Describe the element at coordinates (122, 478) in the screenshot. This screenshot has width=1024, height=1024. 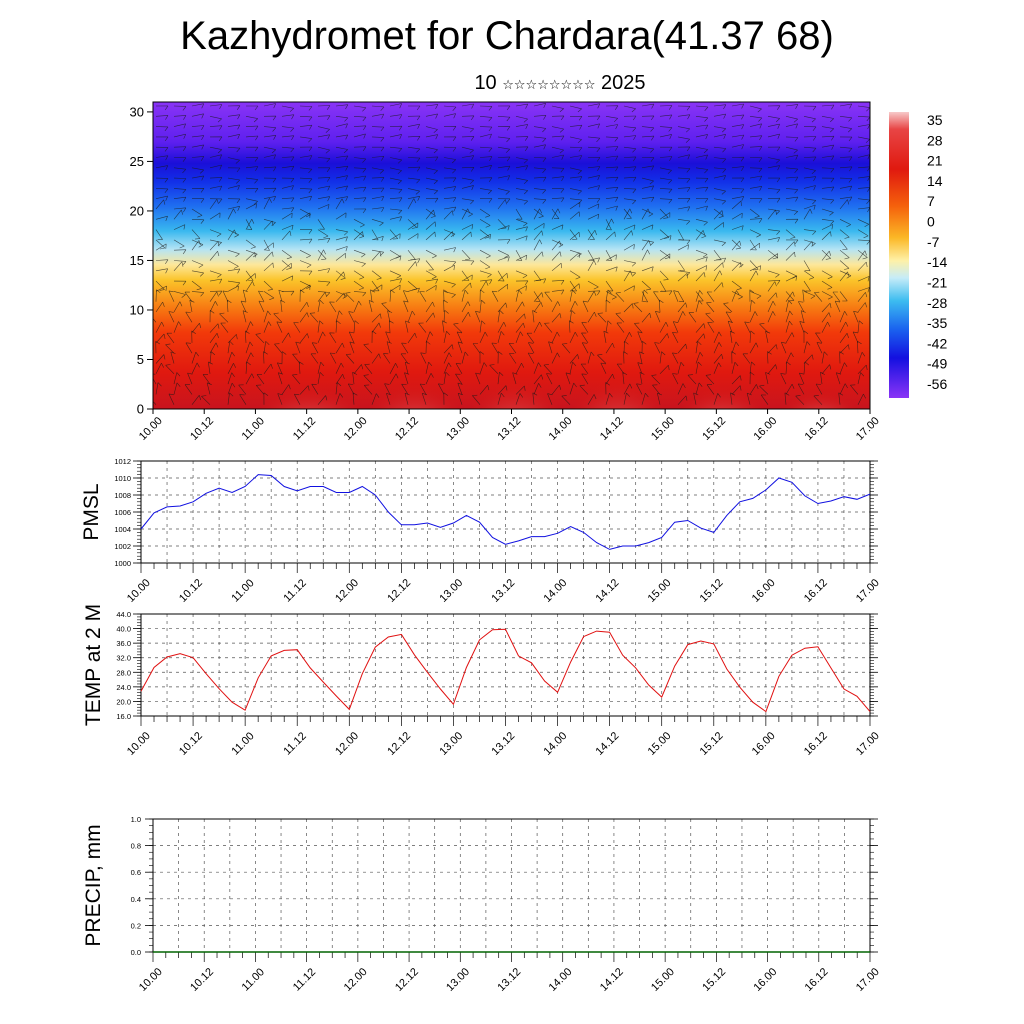
I see `y-tick-label: 1010` at that location.